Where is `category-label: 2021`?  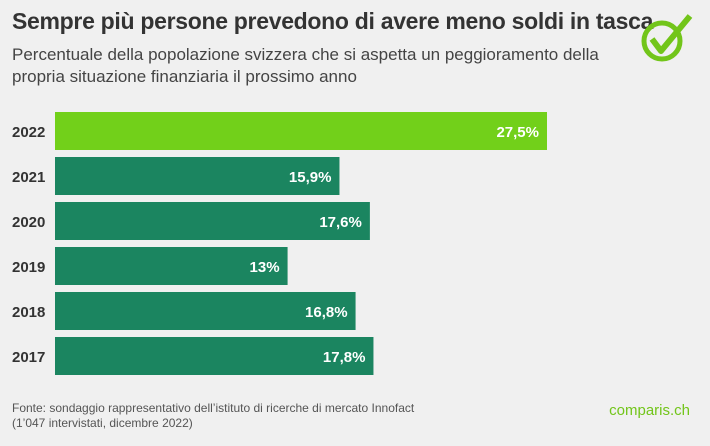 category-label: 2021 is located at coordinates (28, 177).